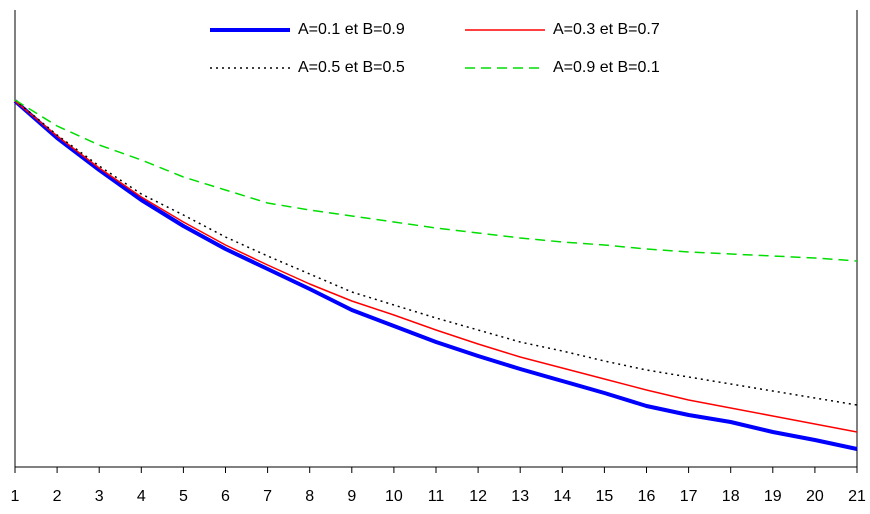 The image size is (870, 514). What do you see at coordinates (351, 29) in the screenshot?
I see `legend-label: A=0.1 et B=0.9` at bounding box center [351, 29].